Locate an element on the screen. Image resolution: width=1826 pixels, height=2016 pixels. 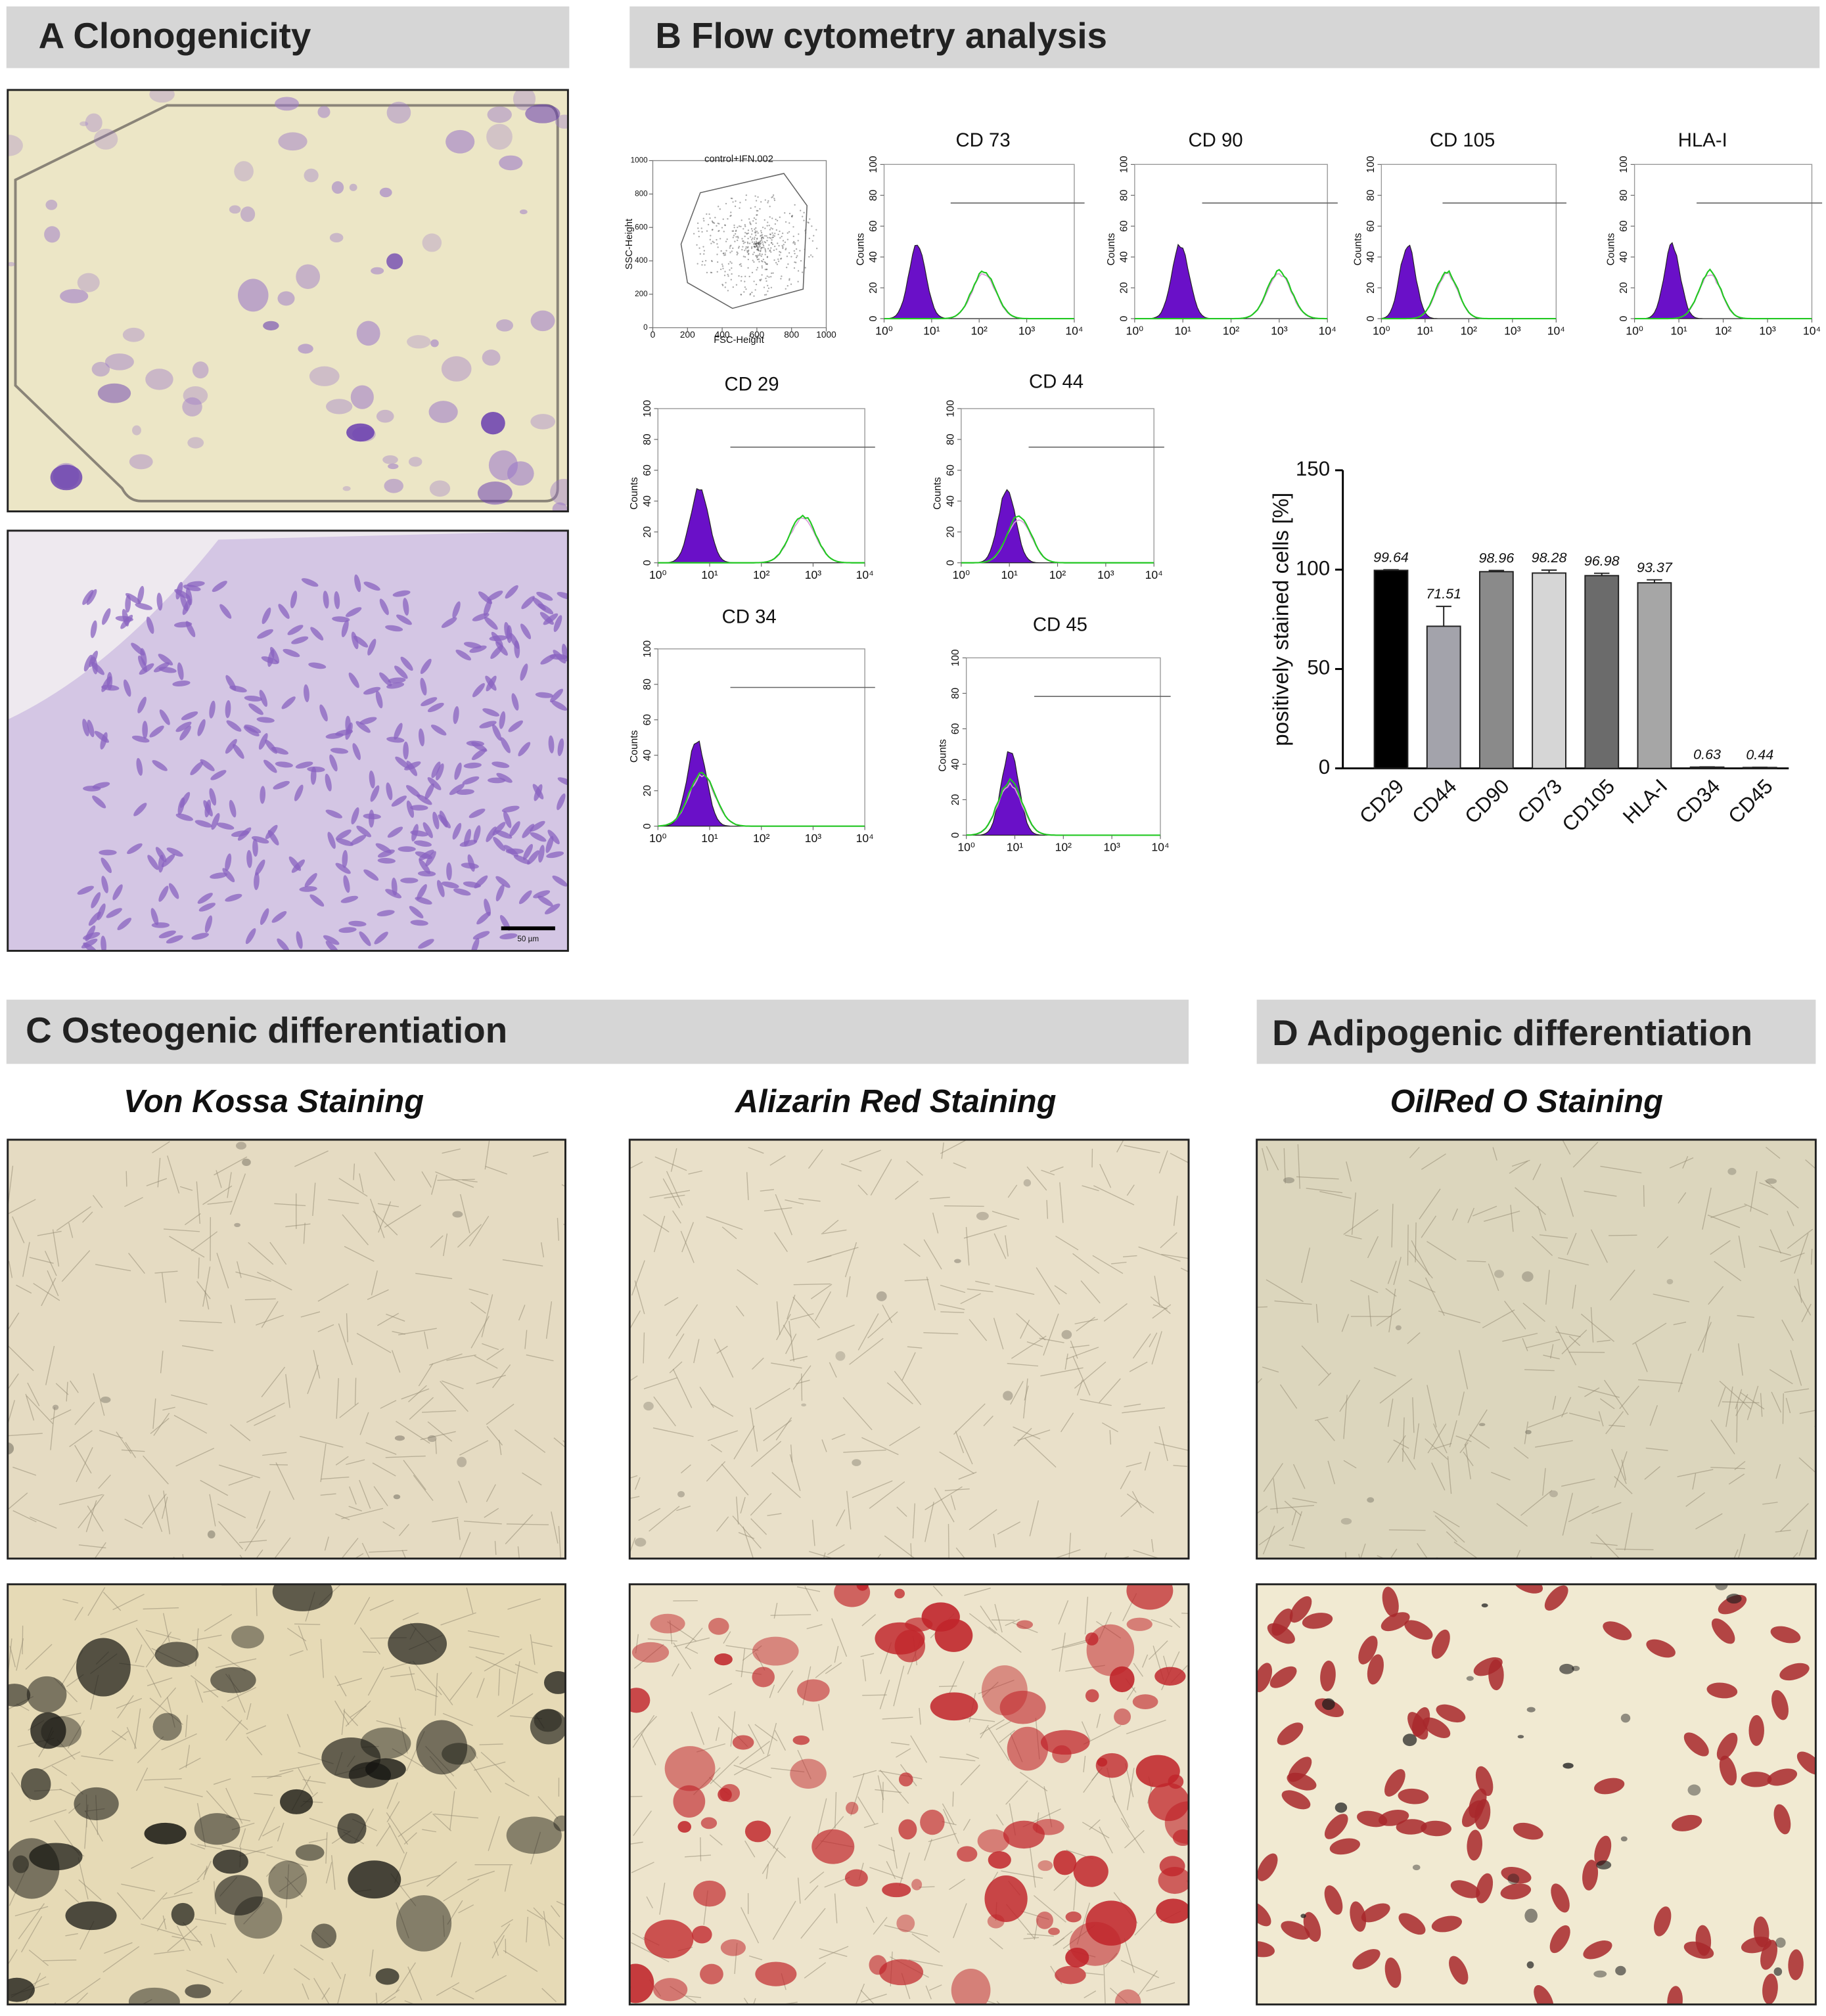
y-tick-label: 80 is located at coordinates (1371, 195).